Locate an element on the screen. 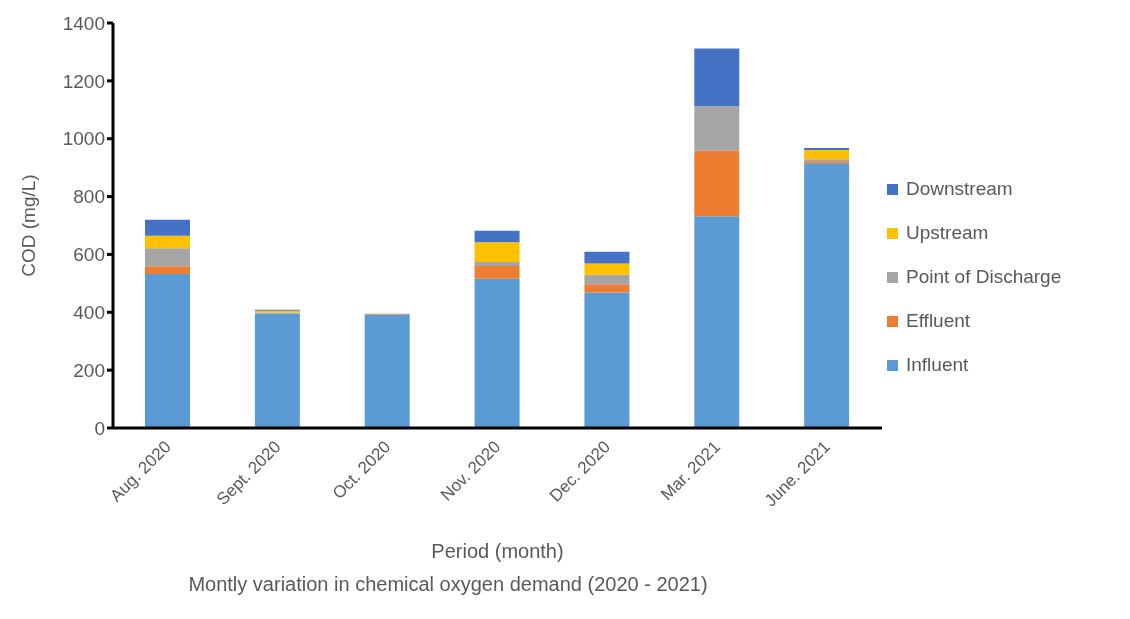 Image resolution: width=1130 pixels, height=619 pixels. text: Montly variation in chemical oxygen demand (2020 - 2021) is located at coordinates (448, 584).